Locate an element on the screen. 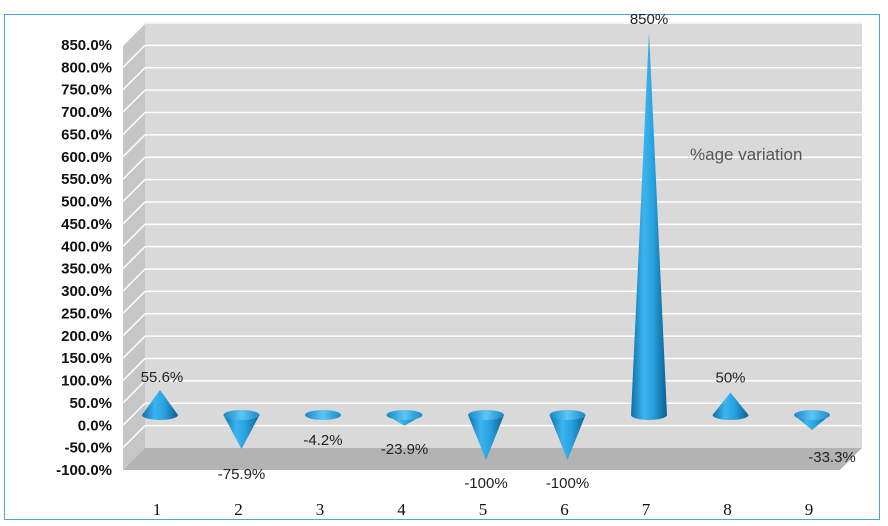 This screenshot has height=526, width=888. y-tick-label: -50.0% is located at coordinates (88, 448).